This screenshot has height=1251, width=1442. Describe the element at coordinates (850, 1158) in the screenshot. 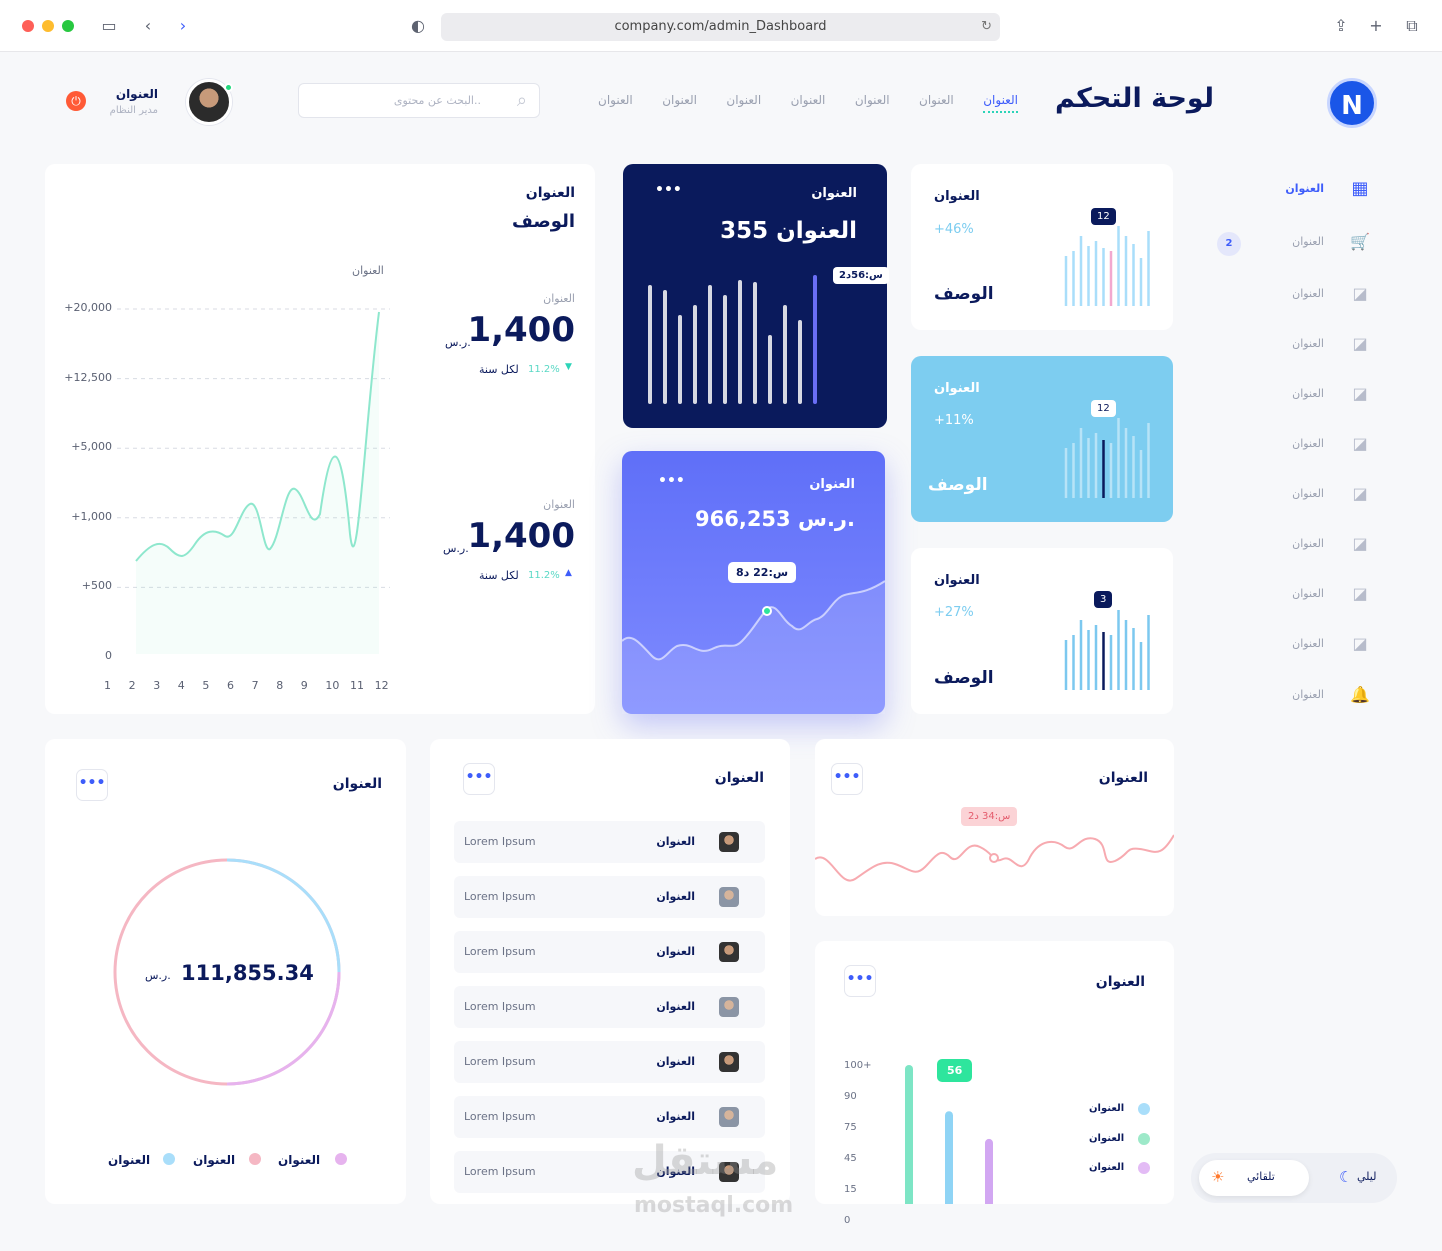

I see `y-tick-label: 45` at that location.